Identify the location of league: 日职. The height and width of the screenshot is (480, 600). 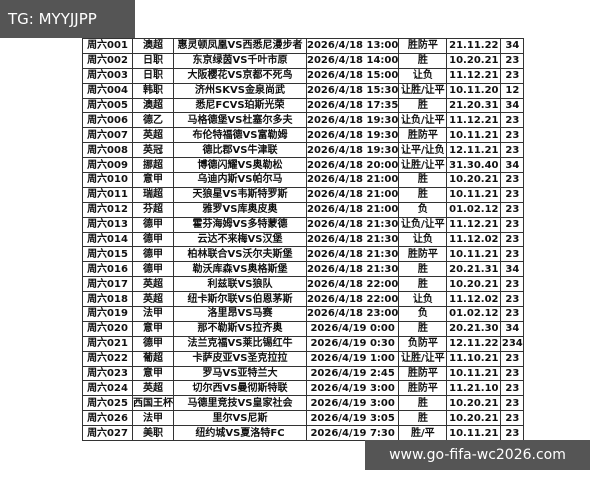
(153, 60).